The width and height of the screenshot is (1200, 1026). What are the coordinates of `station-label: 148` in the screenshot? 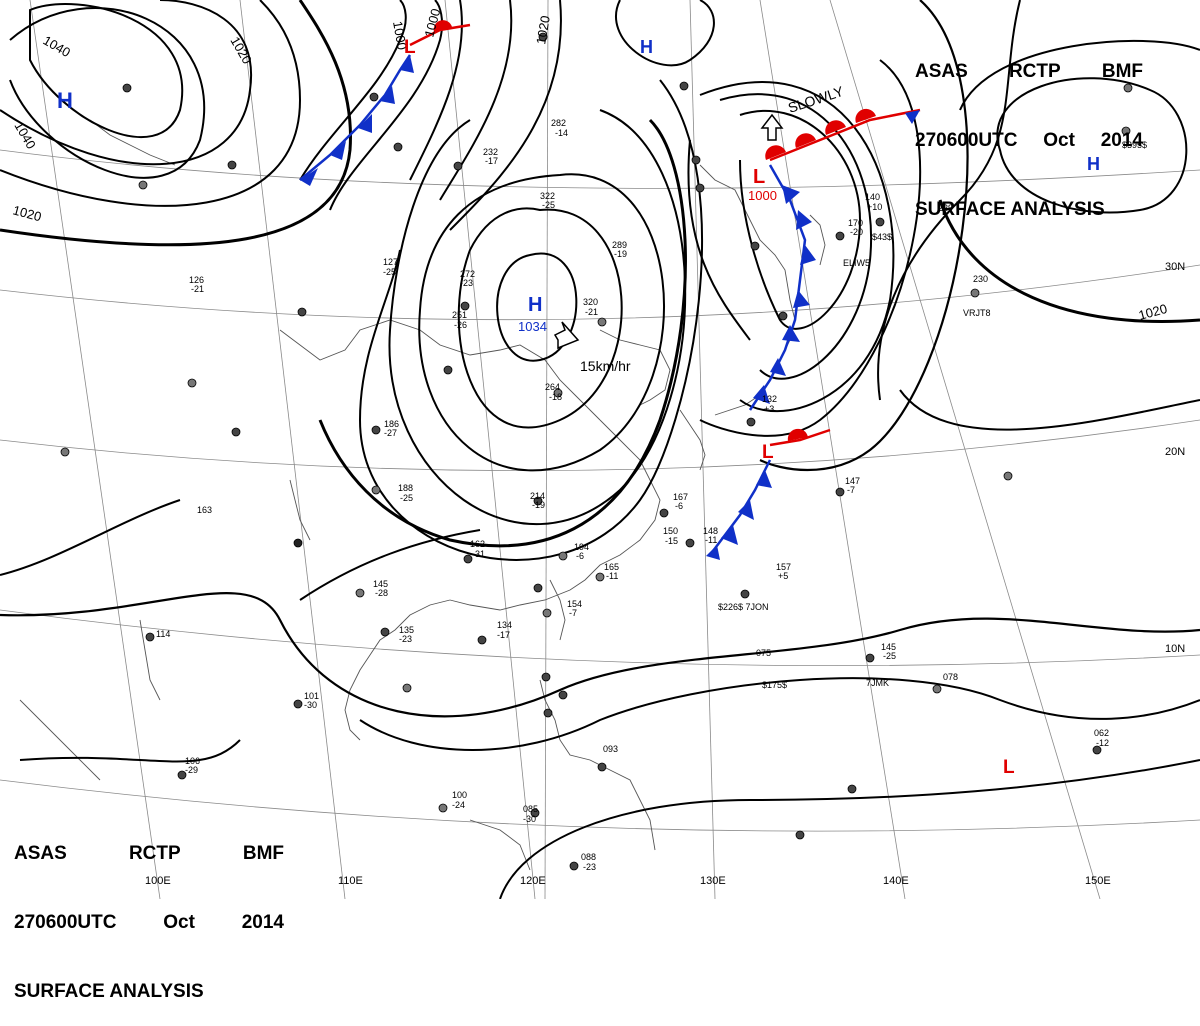 It's located at (710, 531).